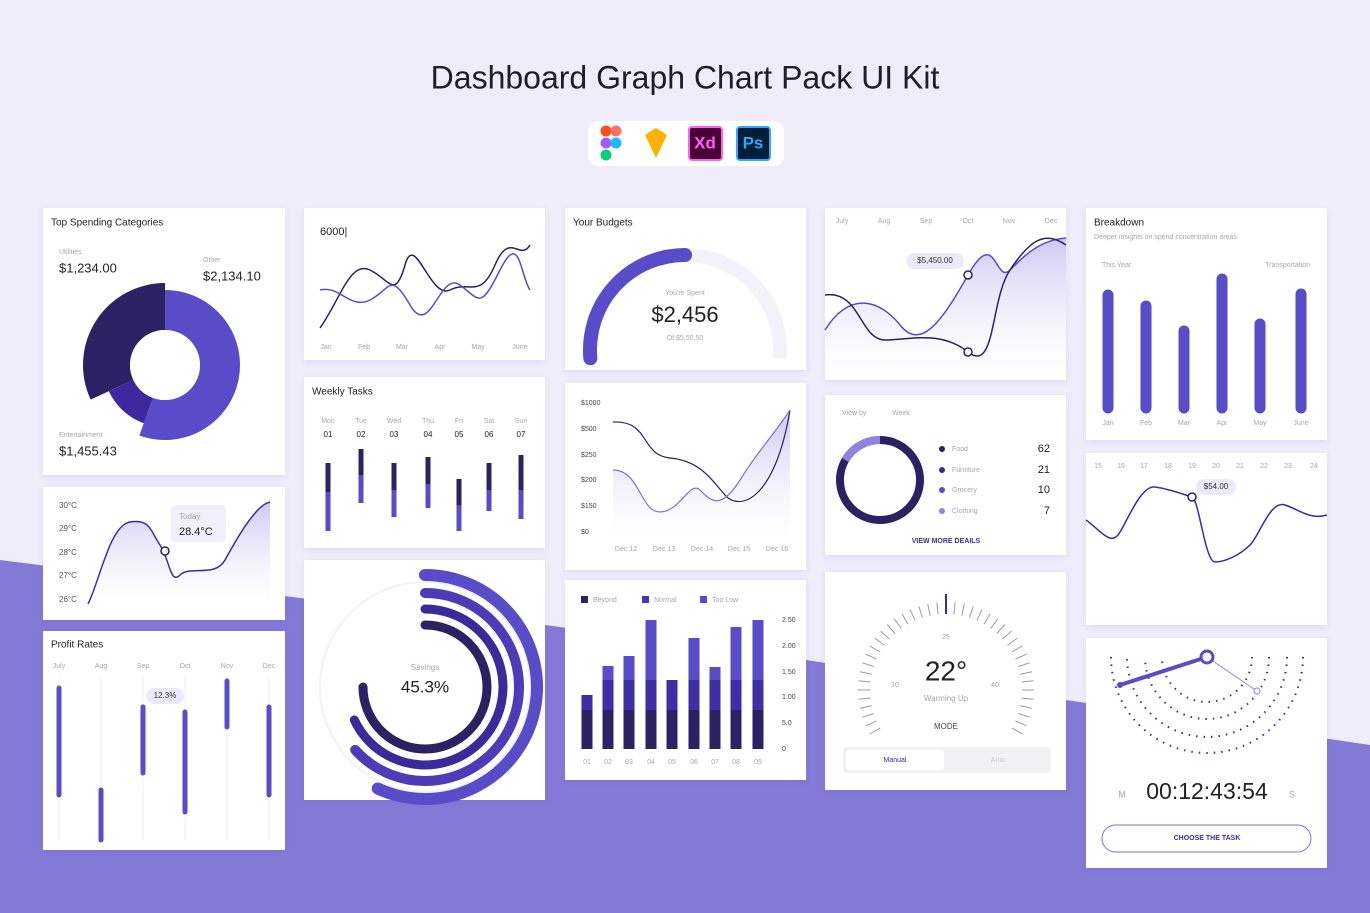  What do you see at coordinates (965, 511) in the screenshot?
I see `item-name: Clothing` at bounding box center [965, 511].